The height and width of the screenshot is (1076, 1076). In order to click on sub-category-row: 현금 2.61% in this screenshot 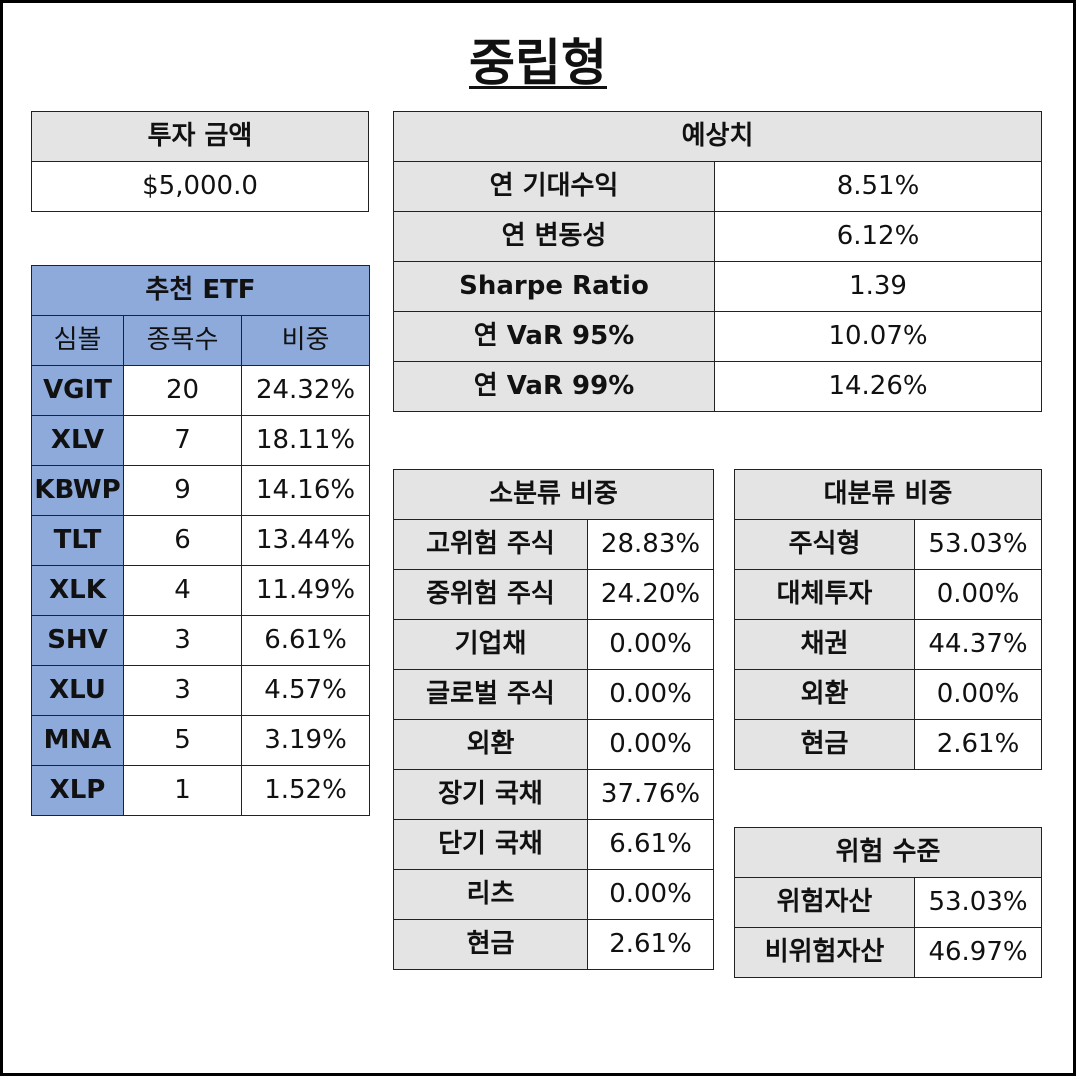, I will do `click(553, 944)`.